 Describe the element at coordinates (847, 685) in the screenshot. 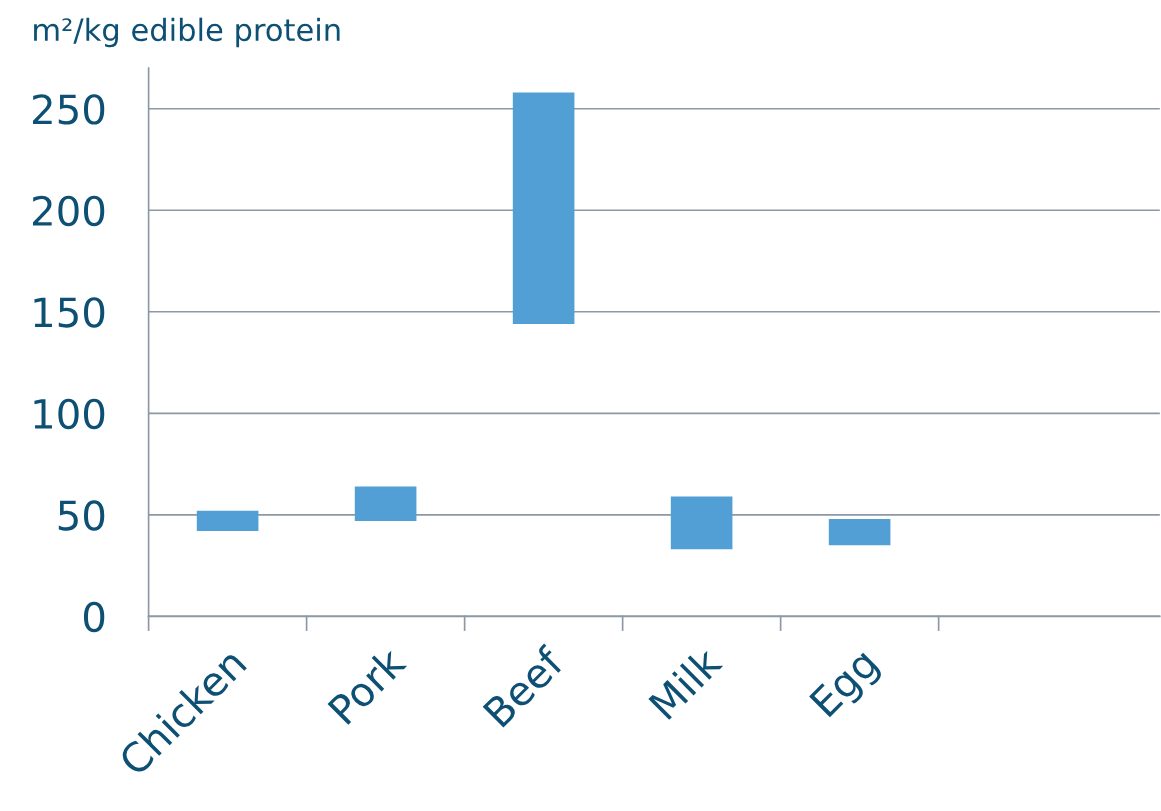

I see `x-tick-label: Egg` at that location.